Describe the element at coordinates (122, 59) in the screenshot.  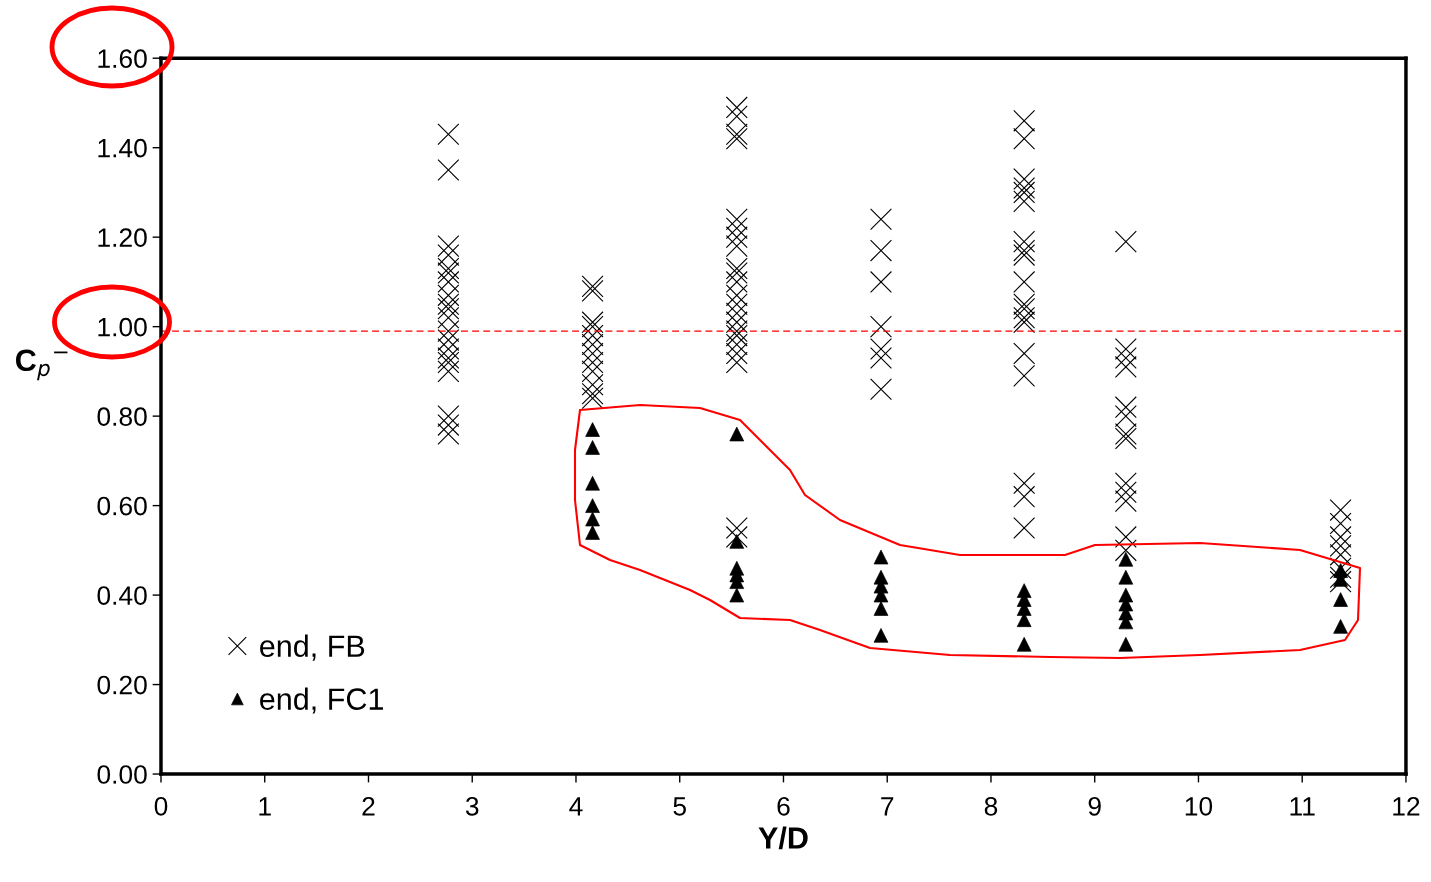
I see `y-tick-label: 1.60` at that location.